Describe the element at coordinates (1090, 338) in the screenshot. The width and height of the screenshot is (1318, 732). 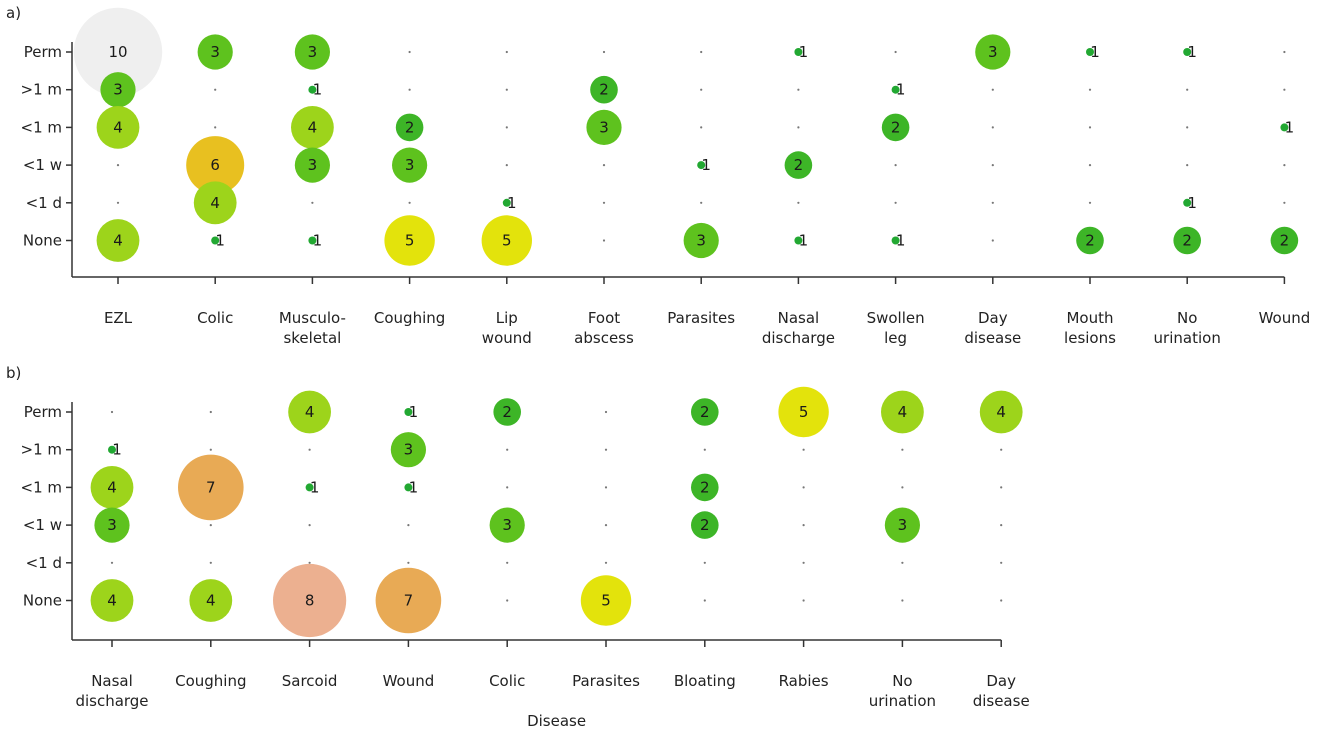
I see `x-tick-label: lesions` at that location.